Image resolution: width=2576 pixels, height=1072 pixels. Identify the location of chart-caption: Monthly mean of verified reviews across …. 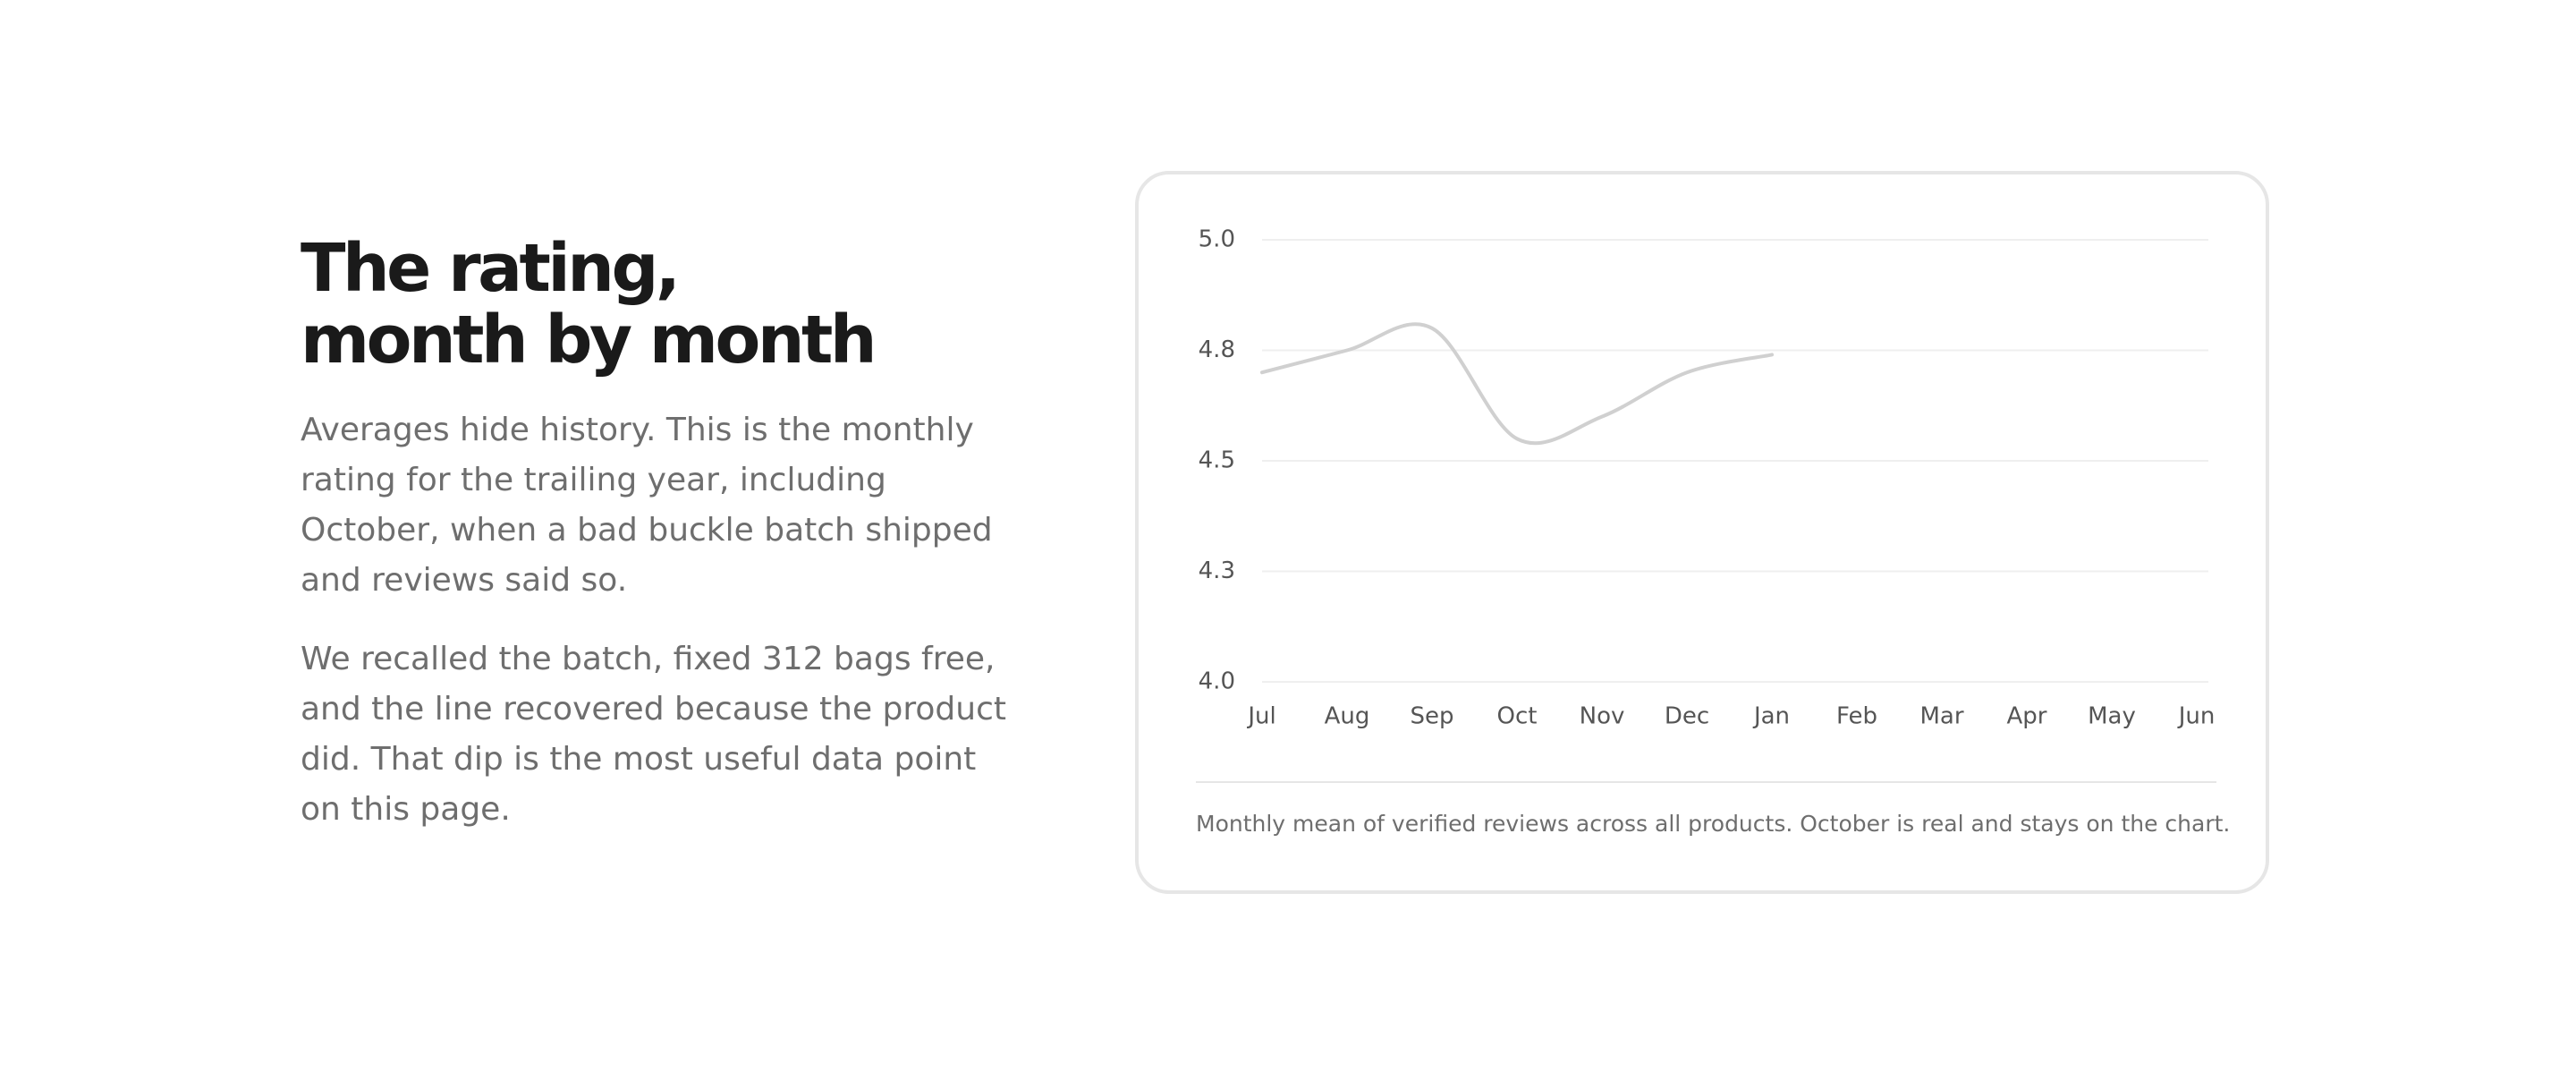
(1713, 824).